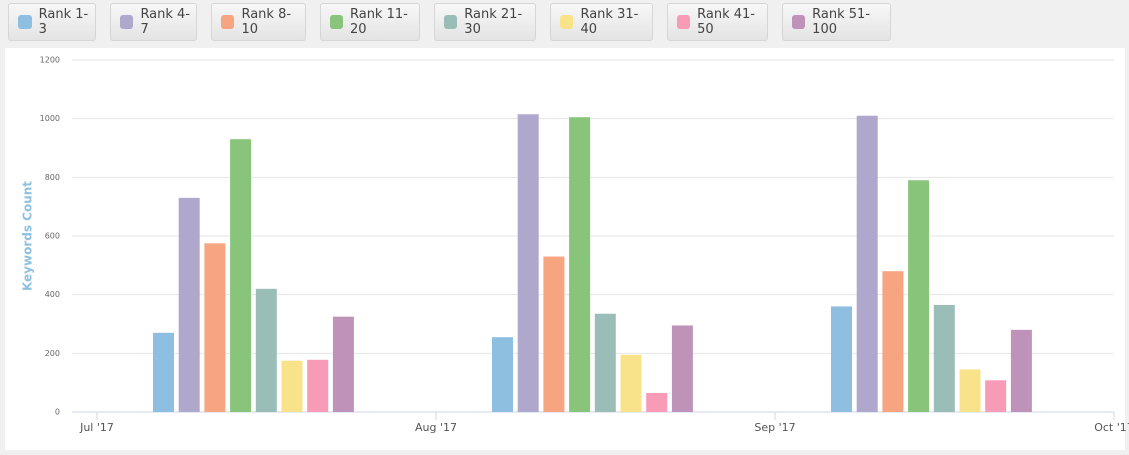  Describe the element at coordinates (52, 353) in the screenshot. I see `y-tick-label: 200` at that location.